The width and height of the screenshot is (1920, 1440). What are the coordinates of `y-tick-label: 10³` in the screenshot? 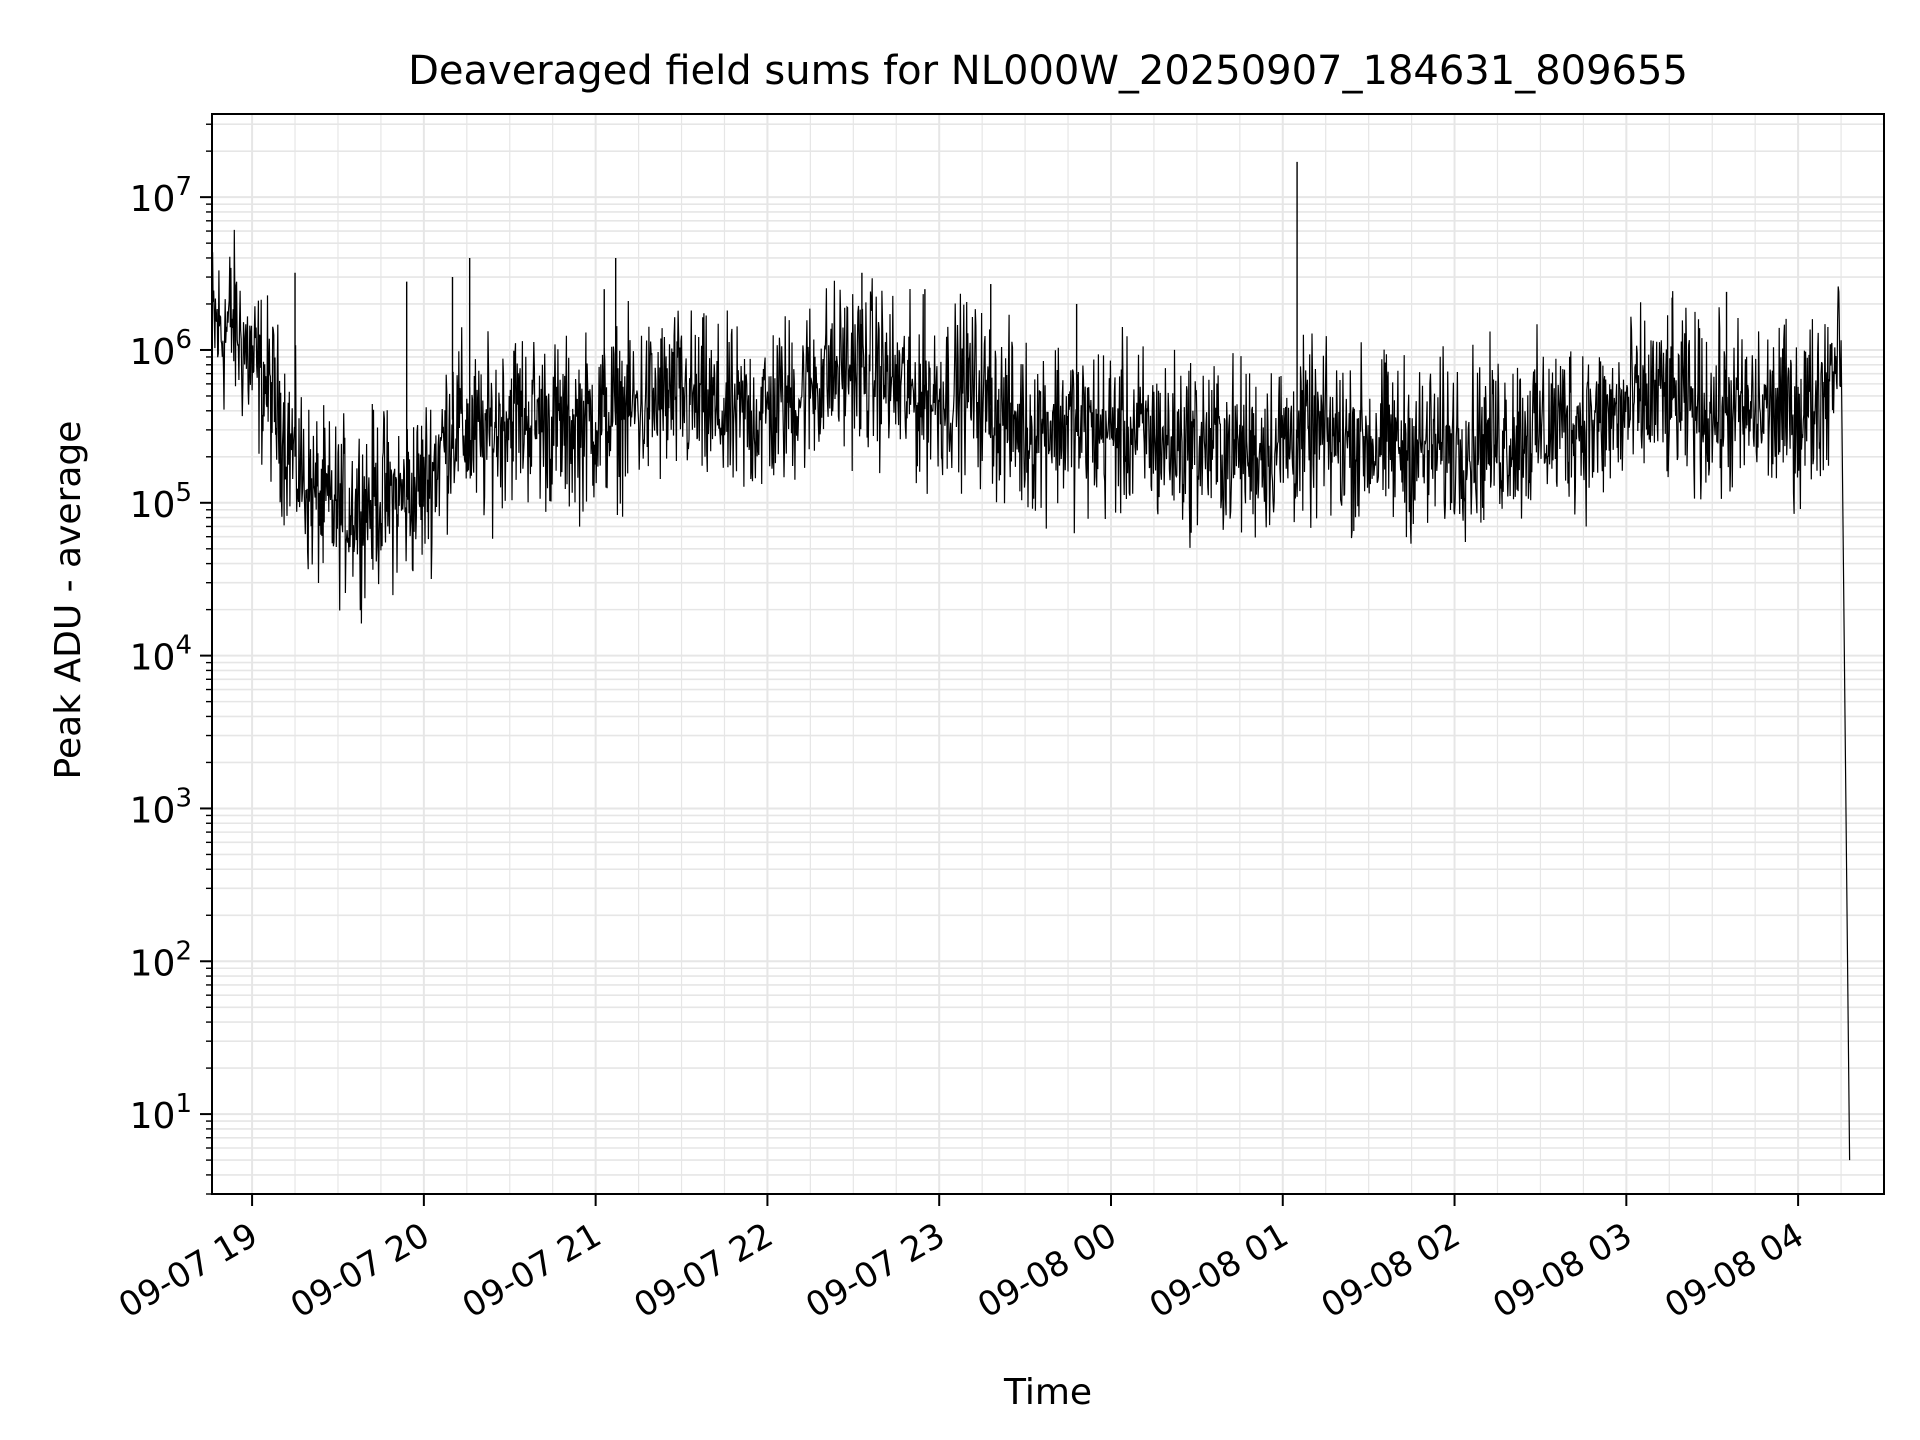 It's located at (161, 807).